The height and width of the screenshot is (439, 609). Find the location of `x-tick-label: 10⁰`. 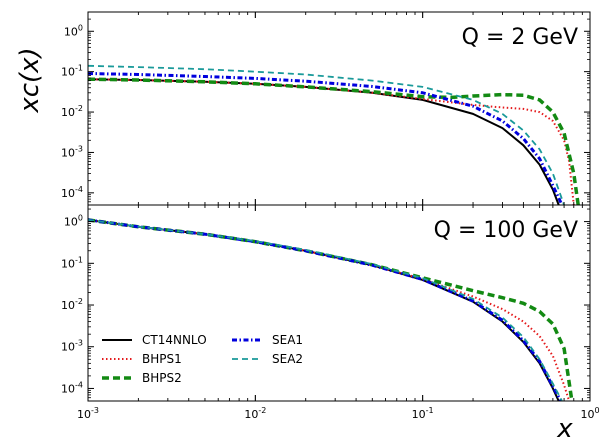

x-tick-label: 10⁰ is located at coordinates (589, 413).